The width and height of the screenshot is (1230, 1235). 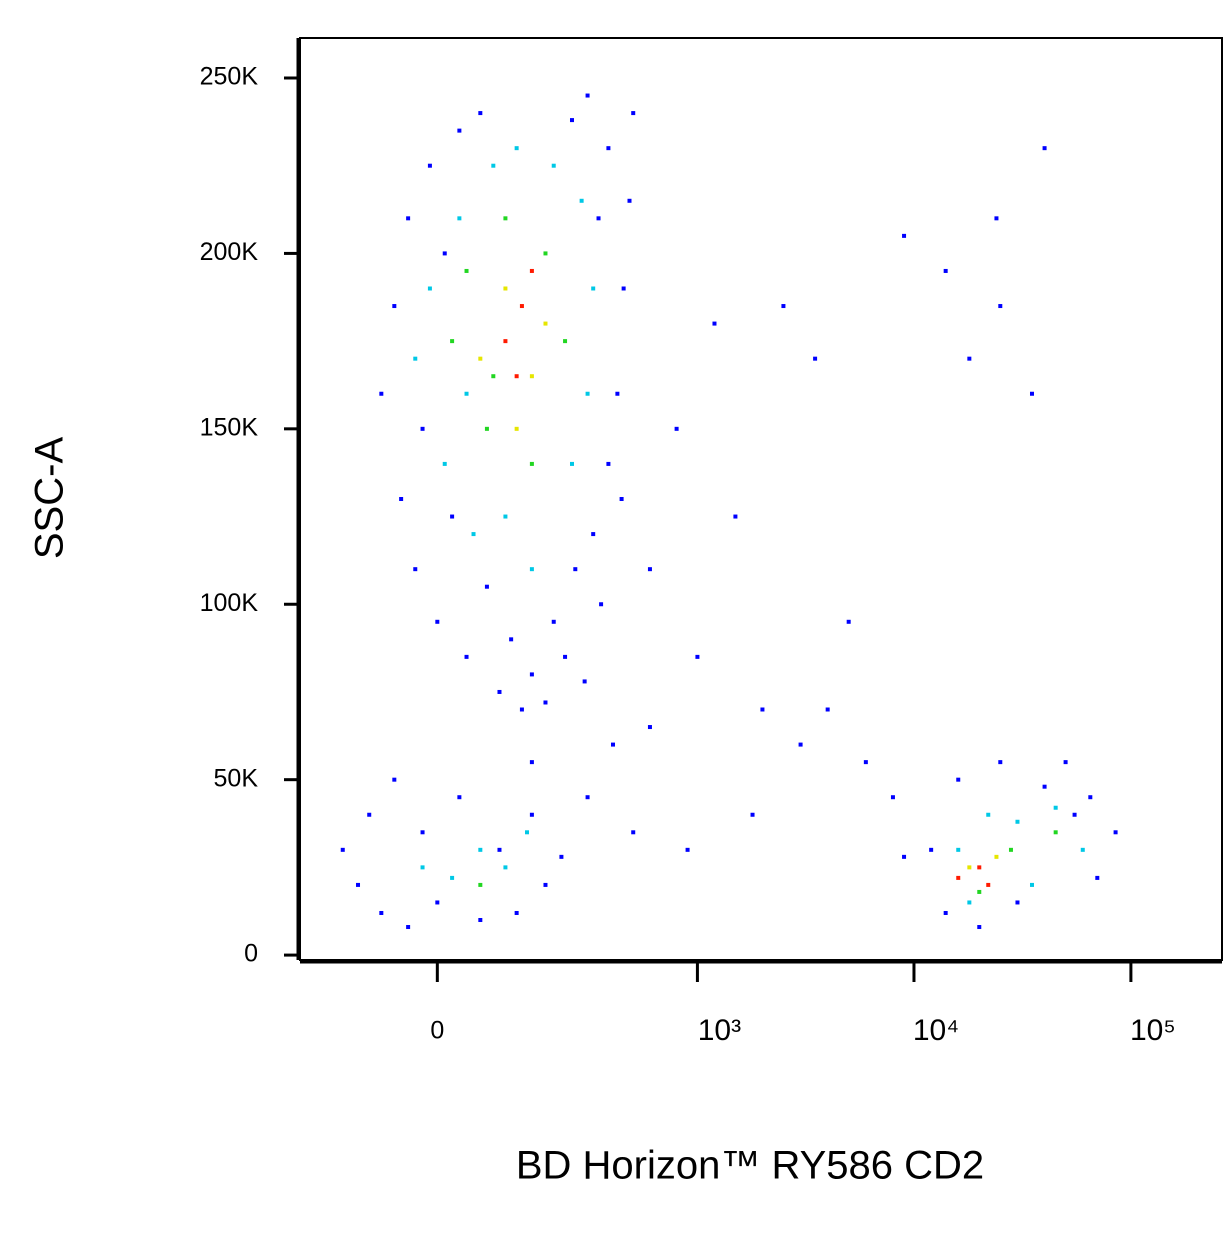 What do you see at coordinates (936, 1030) in the screenshot?
I see `x-tick-label: 10⁴` at bounding box center [936, 1030].